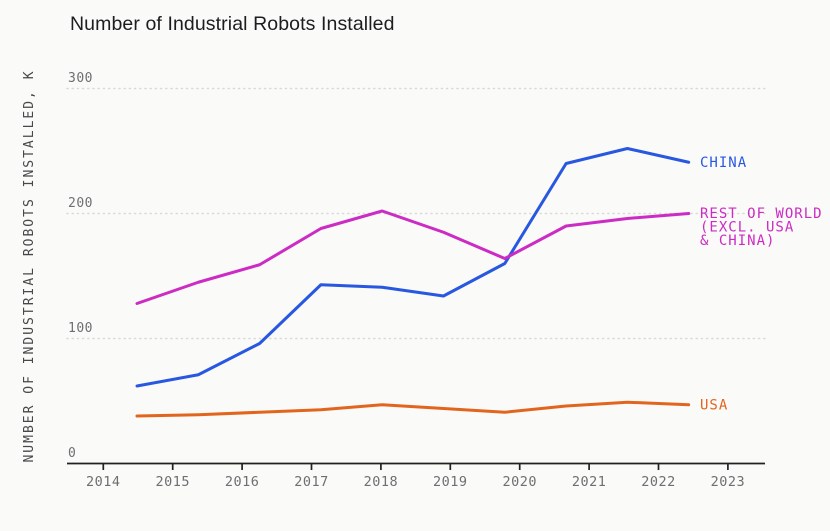  Describe the element at coordinates (29, 265) in the screenshot. I see `y-axis-title: NUMBER OF INDUSTRIAL ROBOTS INSTALLED, K` at that location.